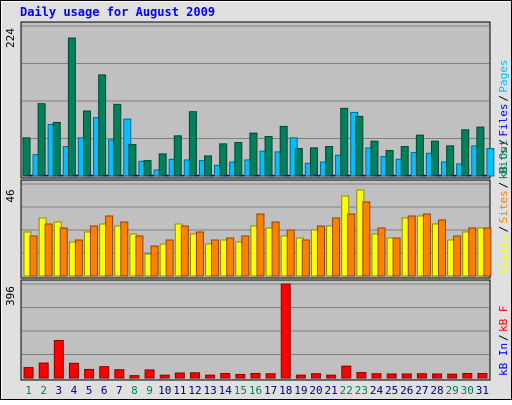  What do you see at coordinates (503, 319) in the screenshot?
I see `legend-kb-f: kB F` at bounding box center [503, 319].